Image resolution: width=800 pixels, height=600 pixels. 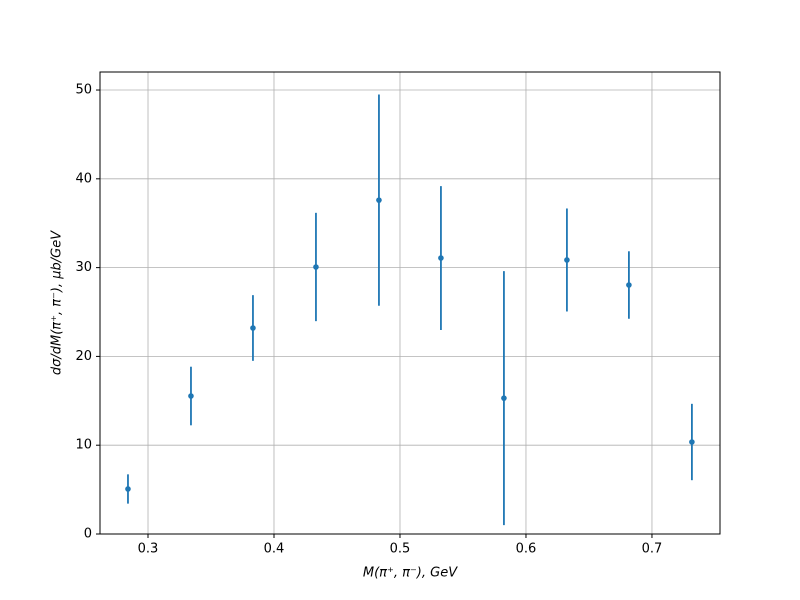 I want to click on y-tick-label: 0, so click(x=88, y=534).